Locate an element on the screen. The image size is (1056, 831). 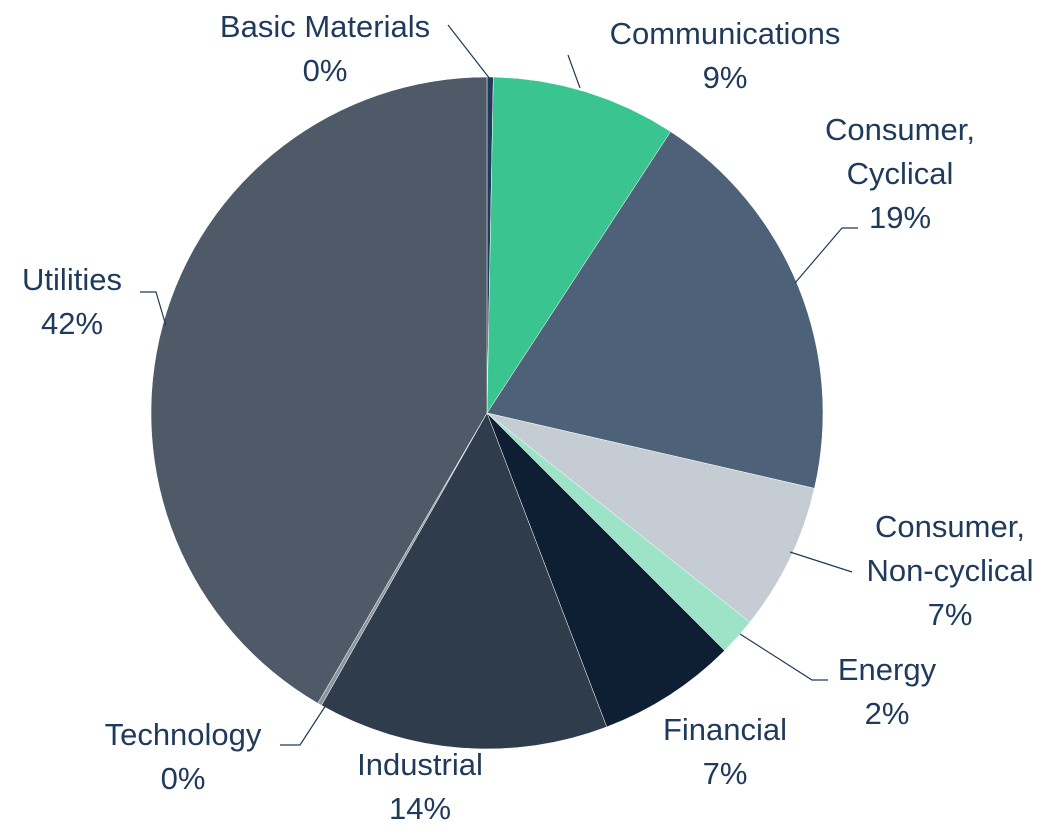
value-label: 19% is located at coordinates (900, 217).